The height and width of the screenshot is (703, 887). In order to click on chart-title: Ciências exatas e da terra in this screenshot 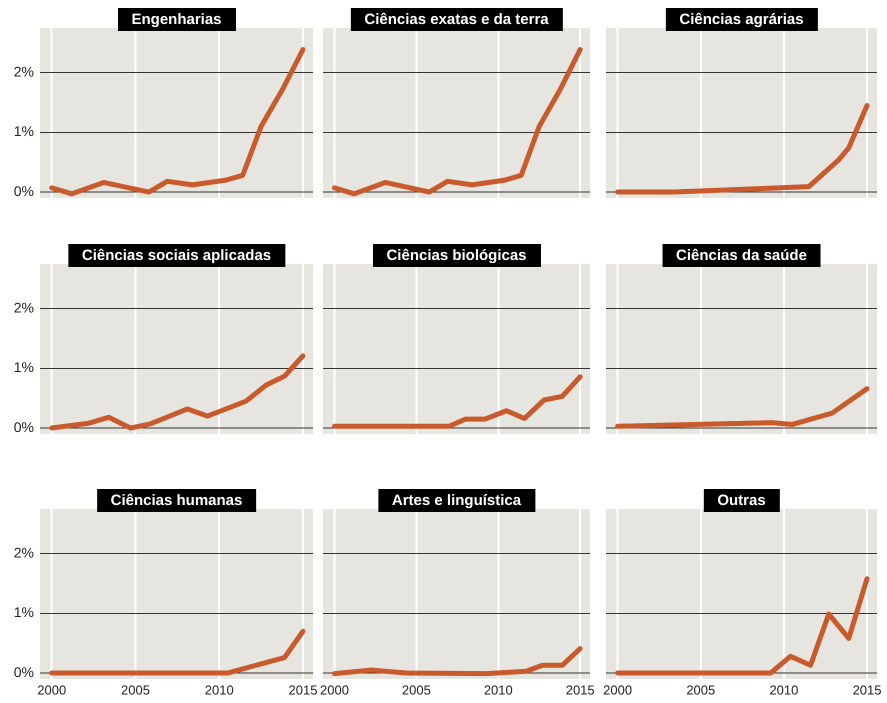, I will do `click(456, 19)`.